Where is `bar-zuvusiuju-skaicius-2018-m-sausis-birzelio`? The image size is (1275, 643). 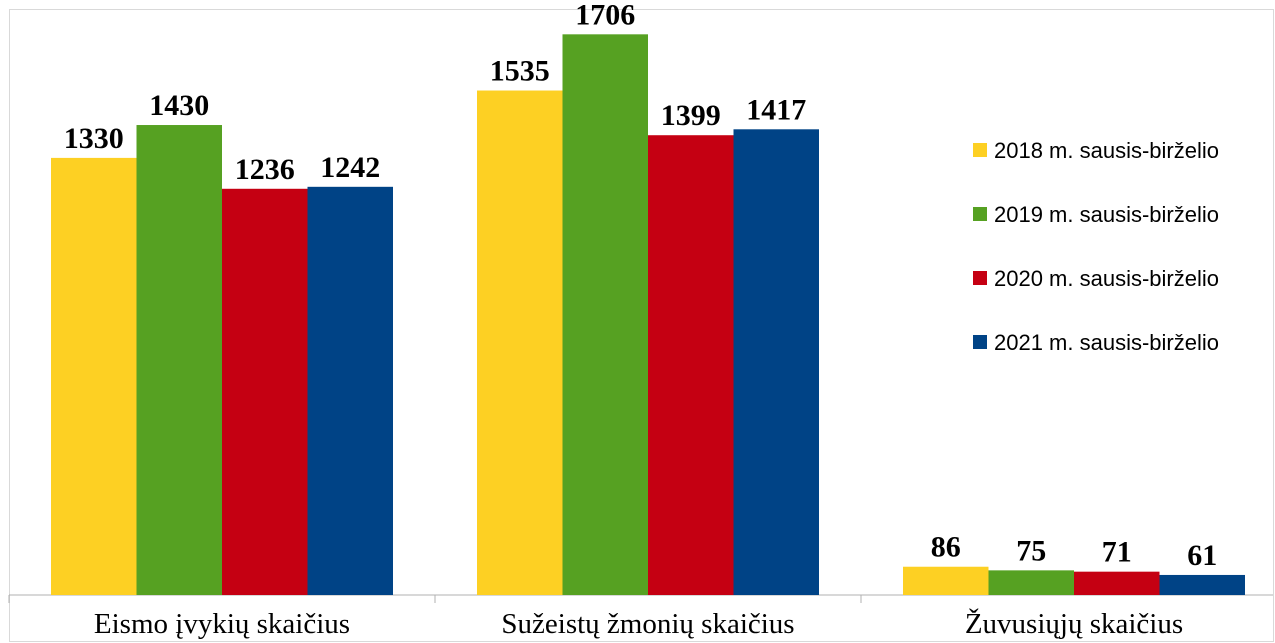
bar-zuvusiuju-skaicius-2018-m-sausis-birzelio is located at coordinates (946, 580).